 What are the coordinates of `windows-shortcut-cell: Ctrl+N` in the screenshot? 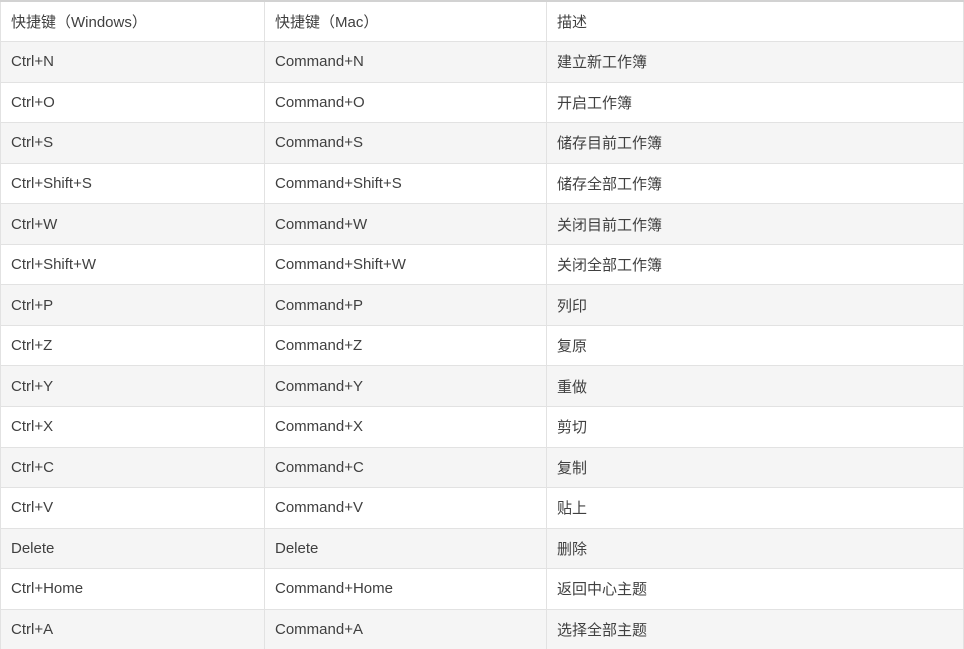 It's located at (132, 62).